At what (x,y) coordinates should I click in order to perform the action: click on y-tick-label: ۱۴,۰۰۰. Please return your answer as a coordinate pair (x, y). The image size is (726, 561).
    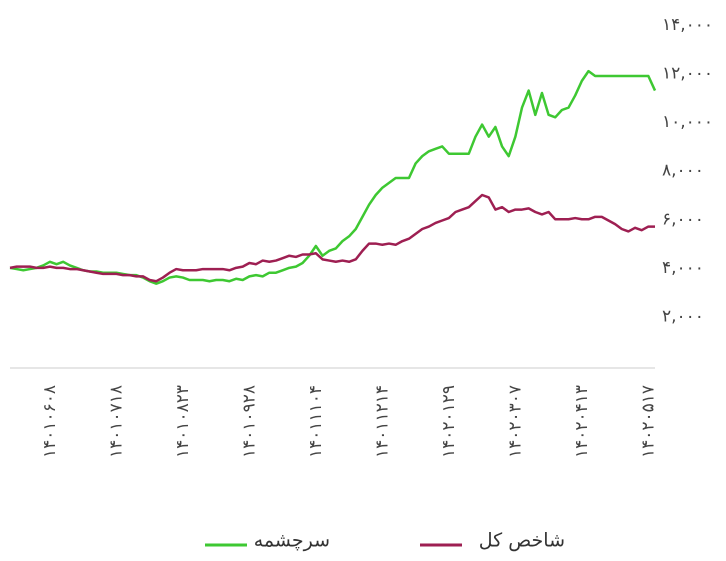
    Looking at the image, I should click on (687, 25).